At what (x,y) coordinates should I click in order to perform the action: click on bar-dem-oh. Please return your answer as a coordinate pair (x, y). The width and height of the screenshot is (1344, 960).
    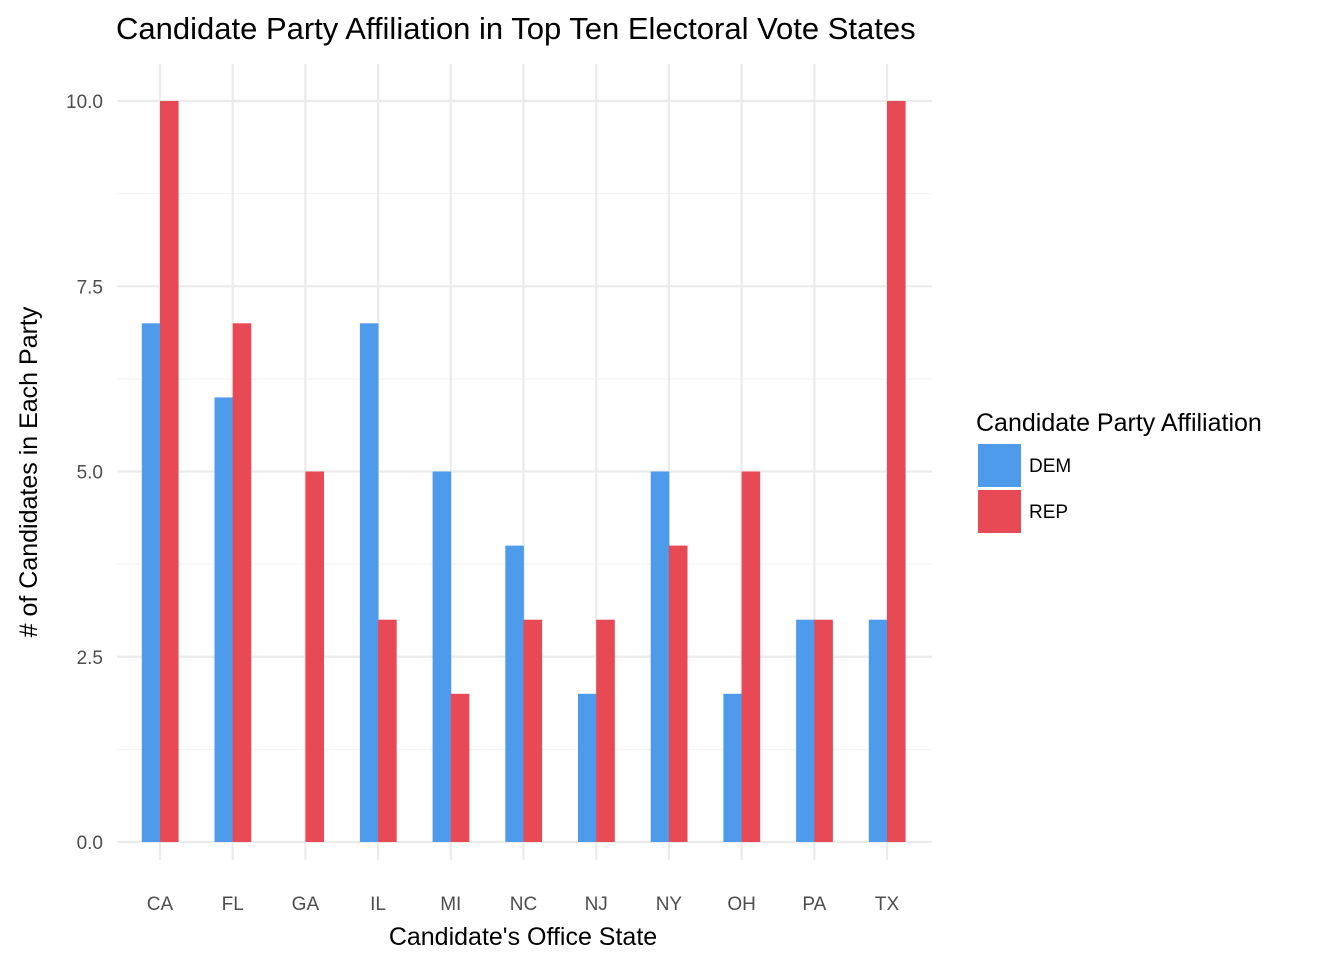
    Looking at the image, I should click on (732, 767).